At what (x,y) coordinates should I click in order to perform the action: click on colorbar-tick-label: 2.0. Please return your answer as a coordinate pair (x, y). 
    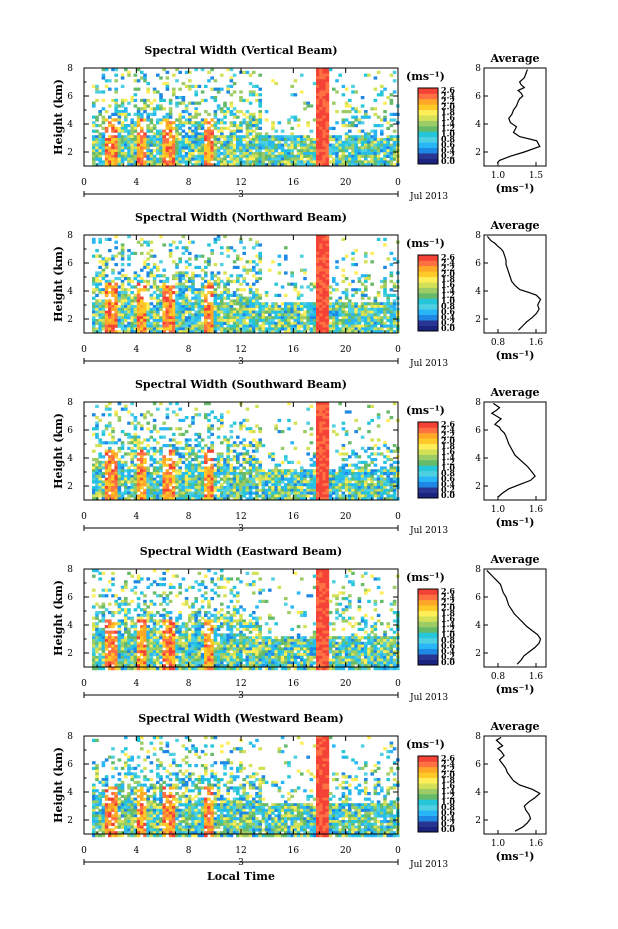
    Looking at the image, I should click on (448, 608).